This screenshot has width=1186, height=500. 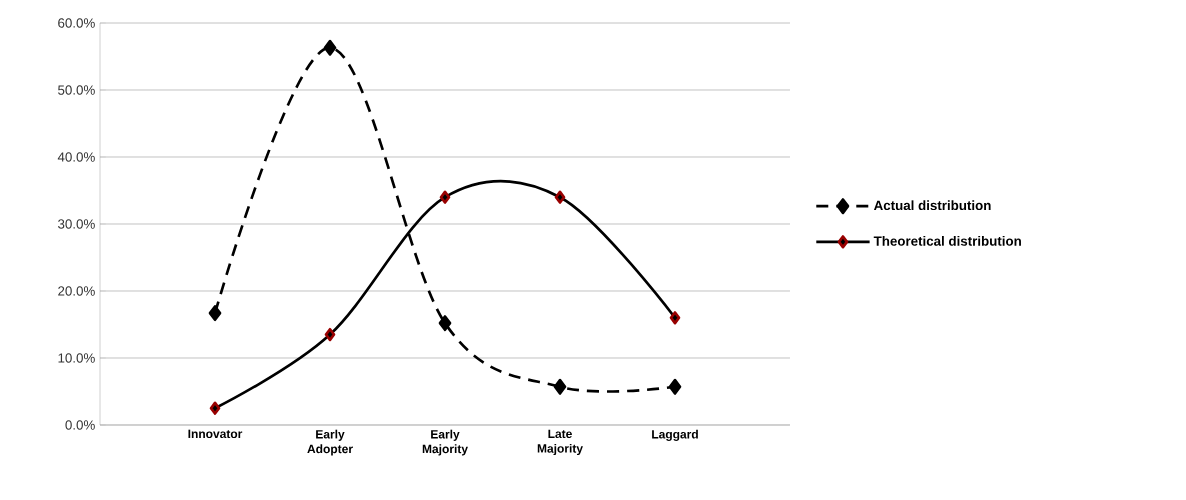 I want to click on y-tick-label: 40.0%, so click(x=76, y=157).